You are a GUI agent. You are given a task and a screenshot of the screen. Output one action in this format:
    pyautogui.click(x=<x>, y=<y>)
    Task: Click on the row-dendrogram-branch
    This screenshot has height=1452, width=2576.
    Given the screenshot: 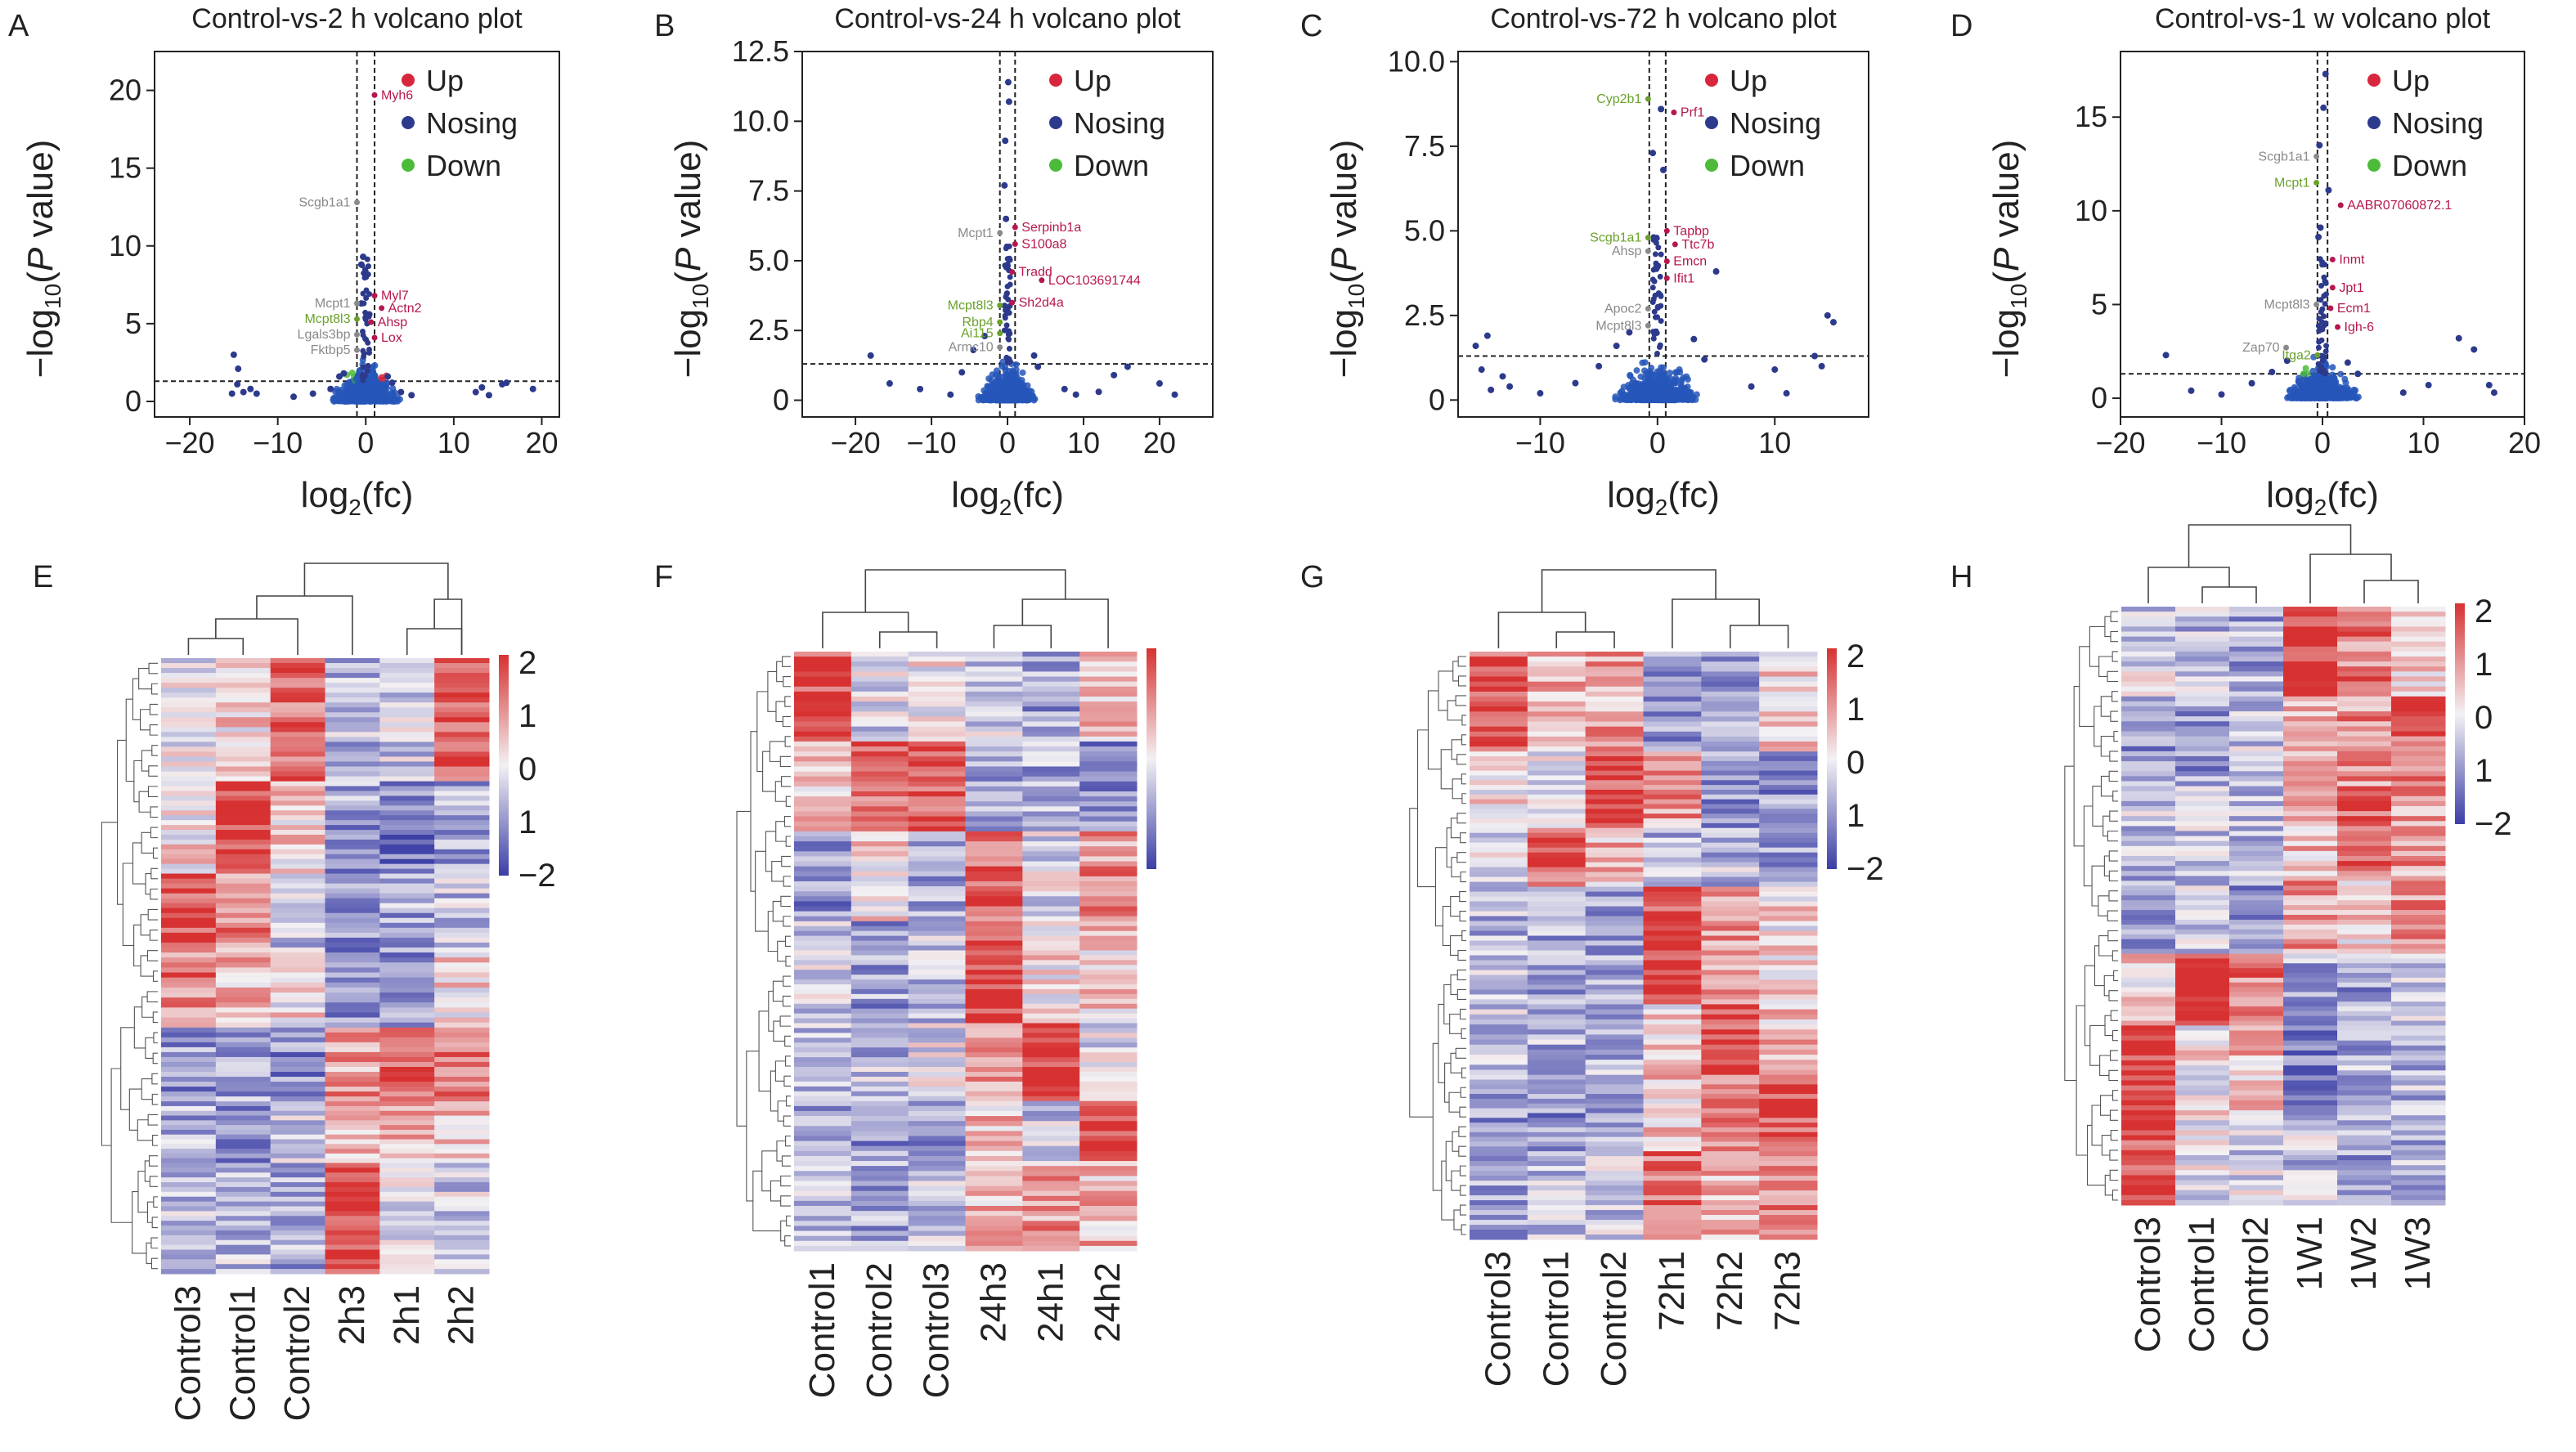 What is the action you would take?
    pyautogui.click(x=764, y=1051)
    